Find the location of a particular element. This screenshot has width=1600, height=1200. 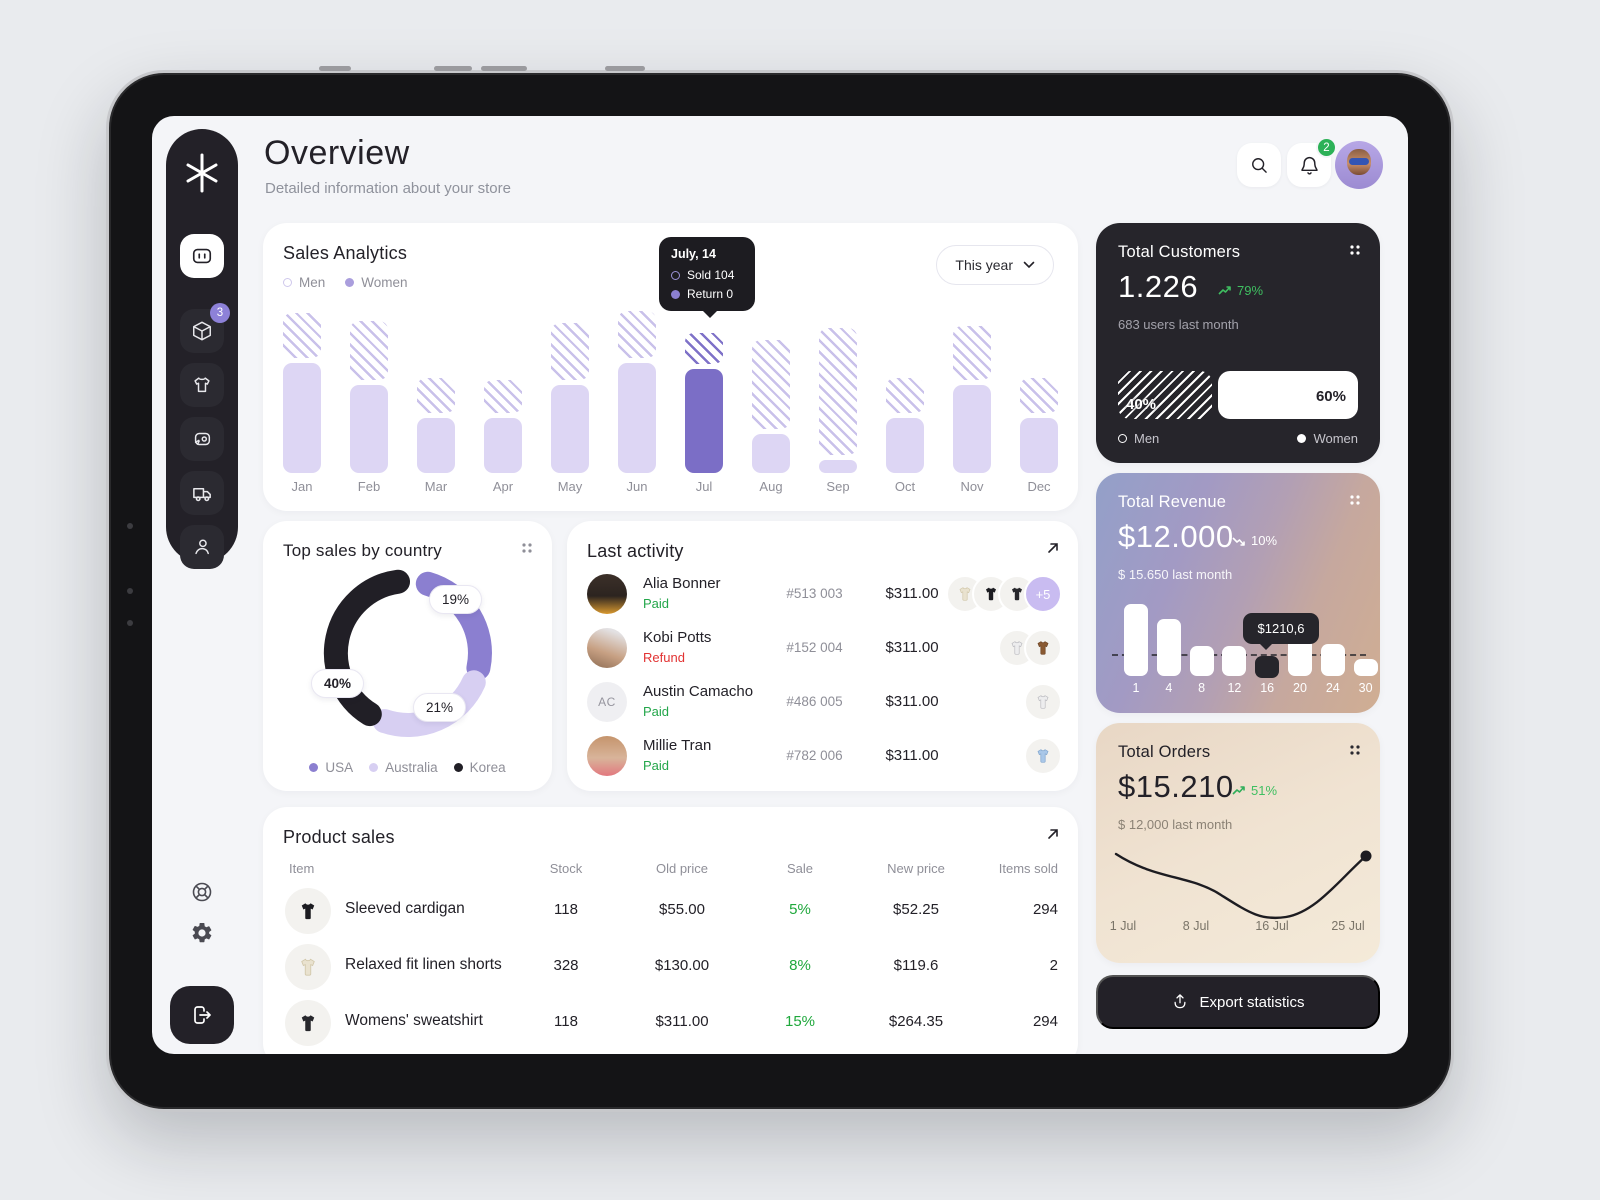

year-filter-dropdown: This year is located at coordinates (995, 265).